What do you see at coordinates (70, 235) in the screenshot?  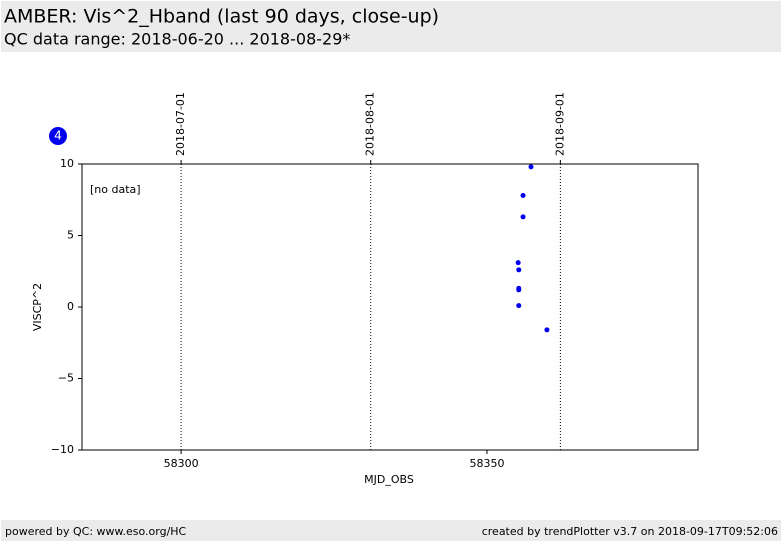 I see `y-tick-label: 5` at bounding box center [70, 235].